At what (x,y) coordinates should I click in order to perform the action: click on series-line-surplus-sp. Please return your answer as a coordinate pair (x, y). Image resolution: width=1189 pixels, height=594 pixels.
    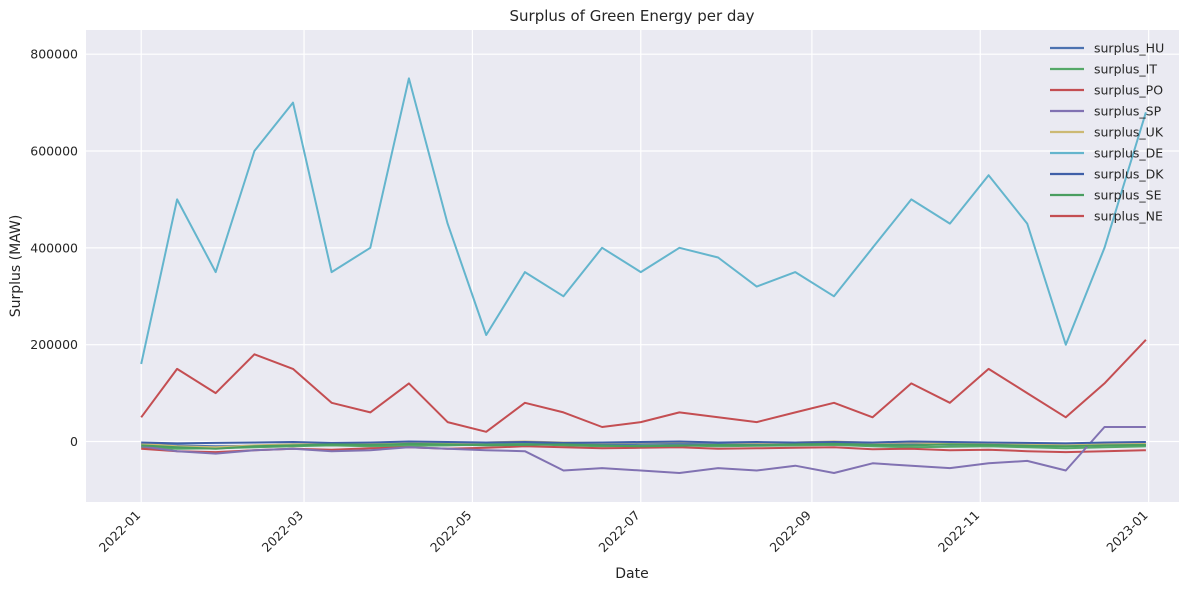
    Looking at the image, I should click on (643, 450).